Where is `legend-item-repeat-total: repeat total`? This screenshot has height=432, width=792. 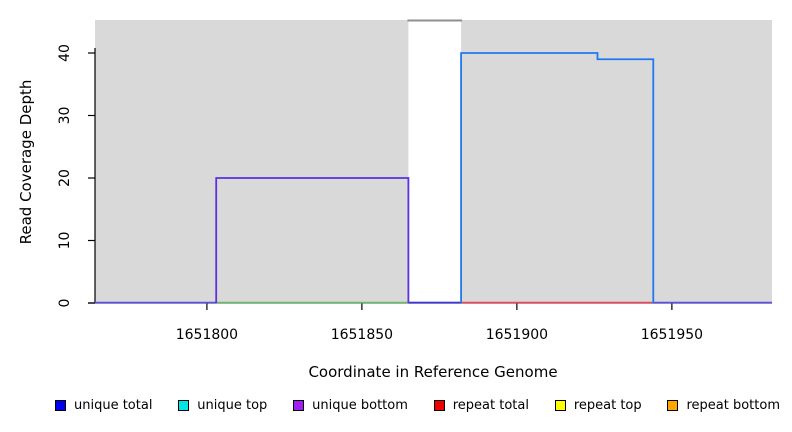
legend-item-repeat-total: repeat total is located at coordinates (481, 405).